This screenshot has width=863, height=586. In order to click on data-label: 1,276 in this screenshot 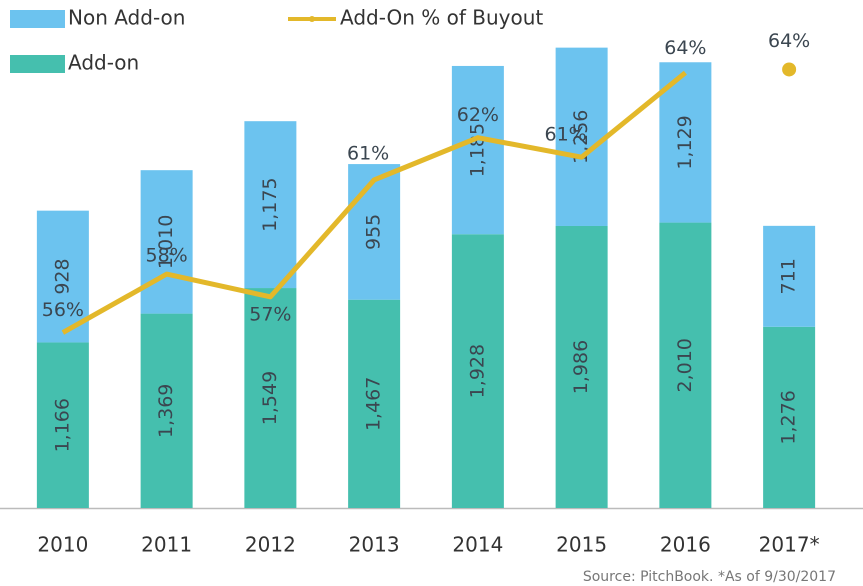, I will do `click(789, 417)`.